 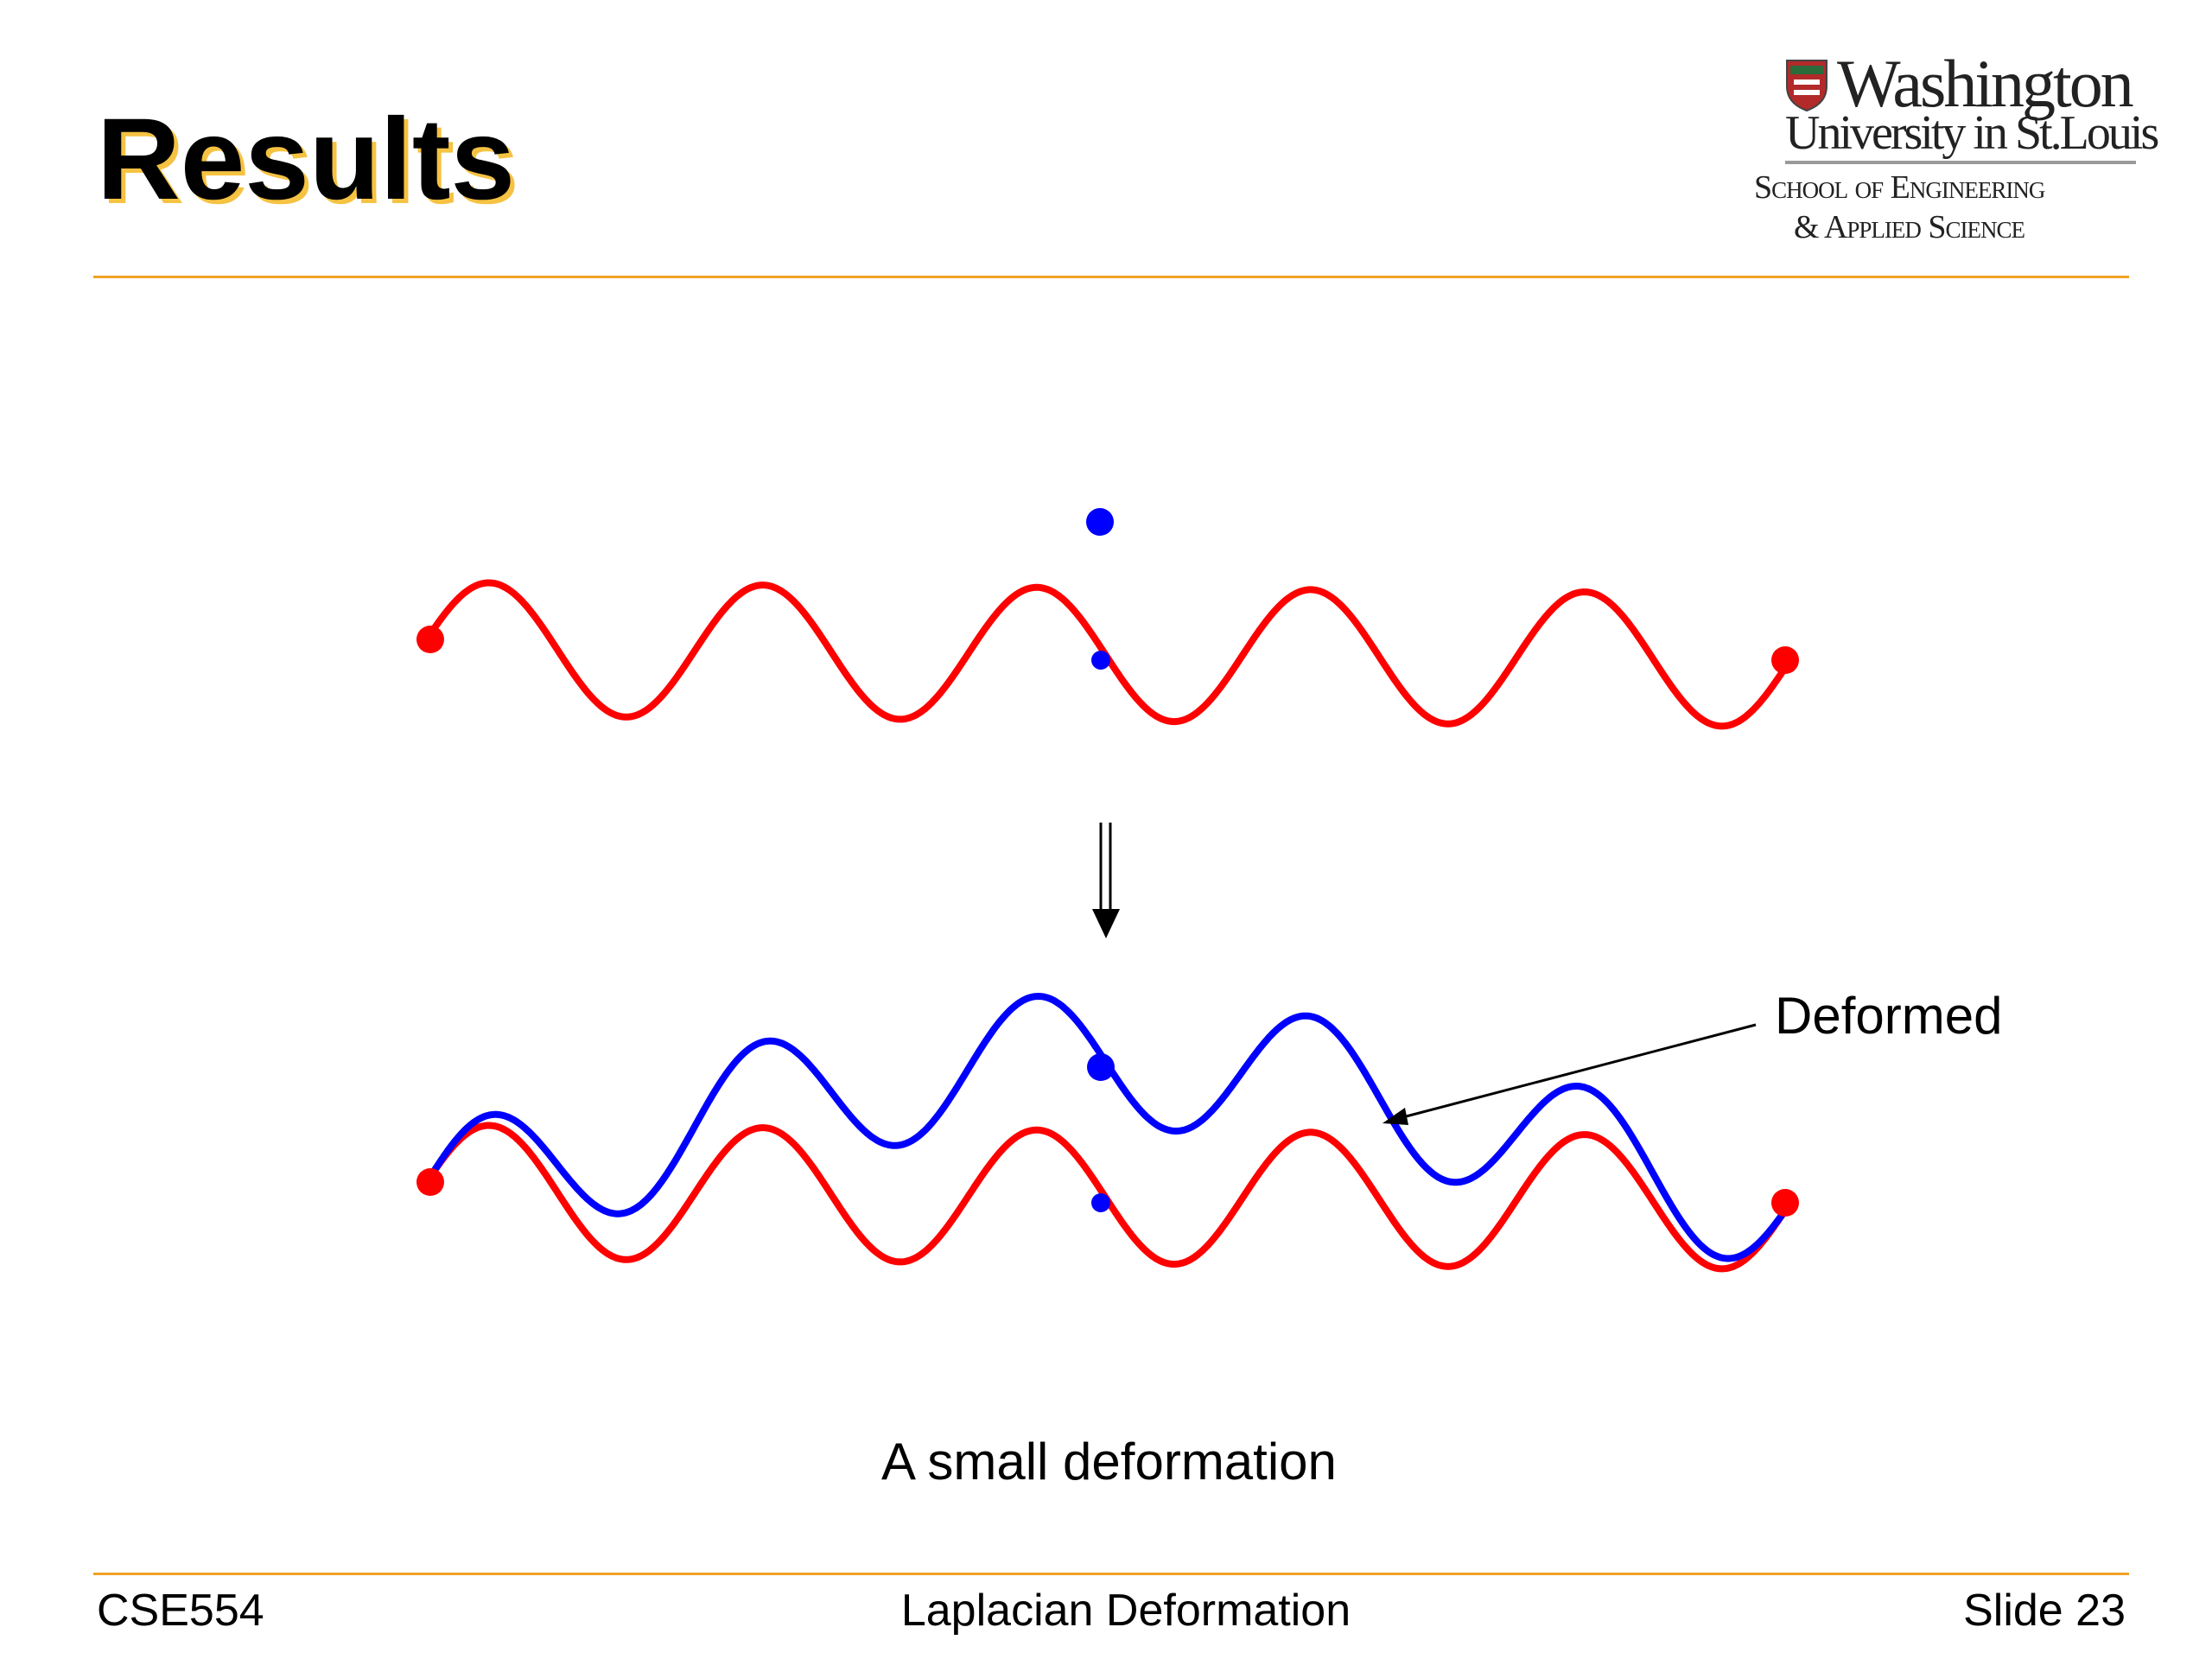 I want to click on handle-point-original, so click(x=1100, y=660).